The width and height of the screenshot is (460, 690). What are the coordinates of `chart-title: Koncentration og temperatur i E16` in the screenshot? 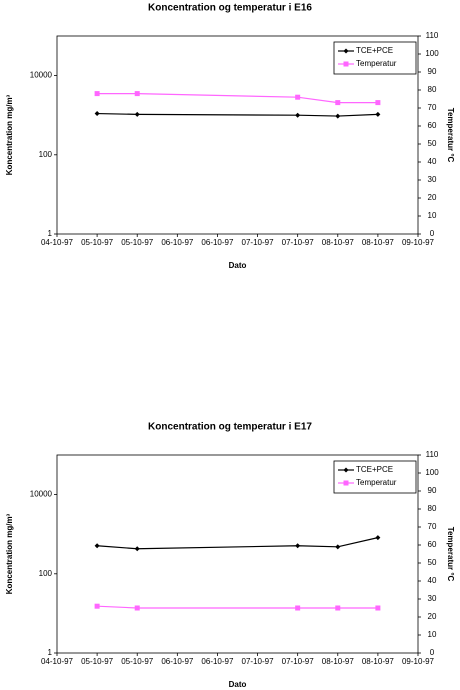 It's located at (230, 8).